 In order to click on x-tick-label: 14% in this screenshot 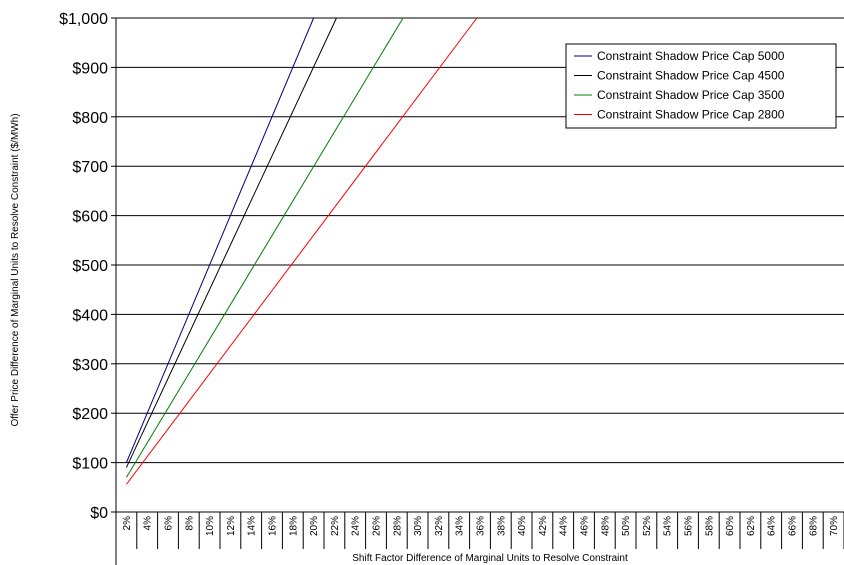, I will do `click(252, 526)`.